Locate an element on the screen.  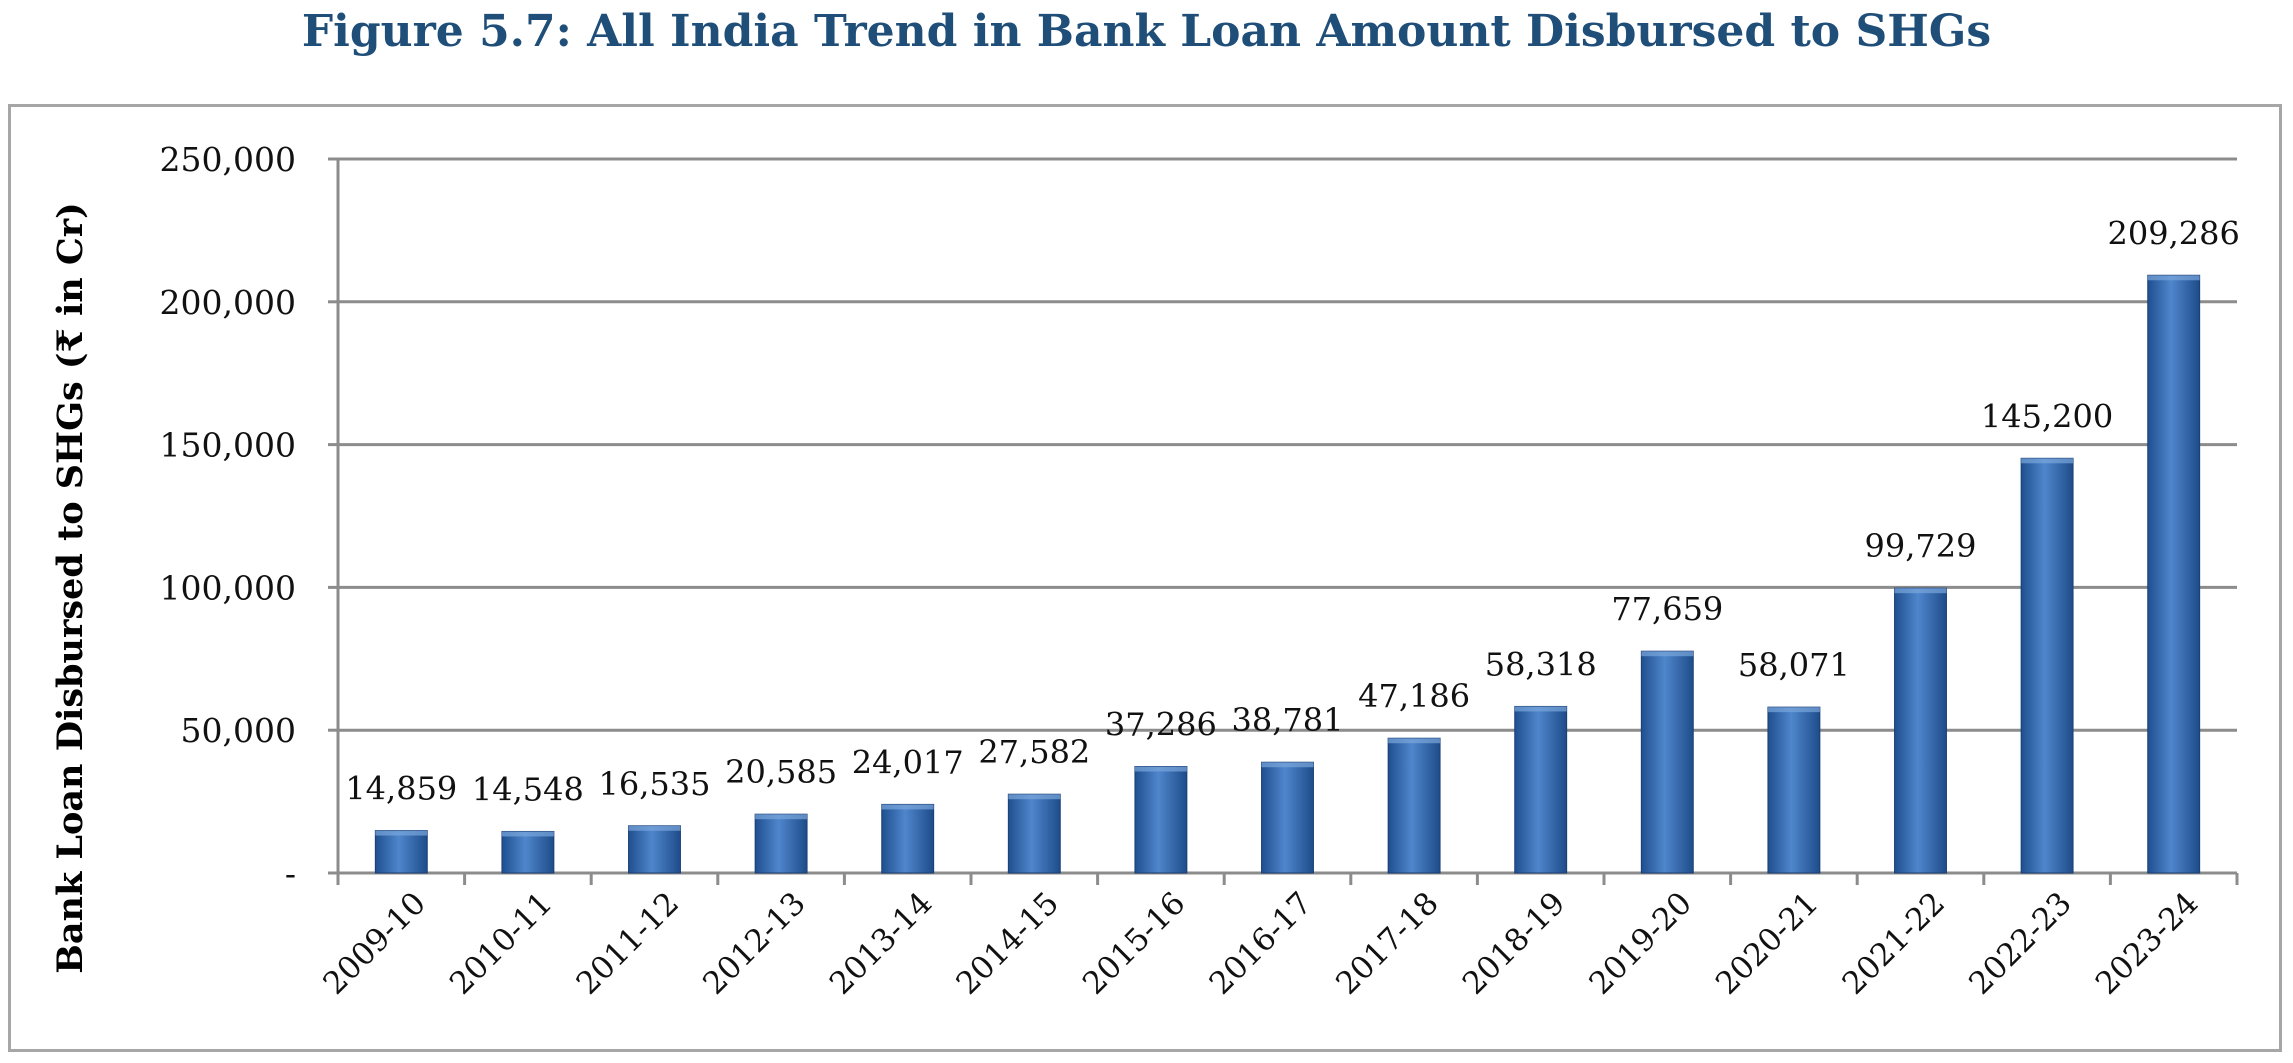
y-tick-label: 150,000 is located at coordinates (228, 445).